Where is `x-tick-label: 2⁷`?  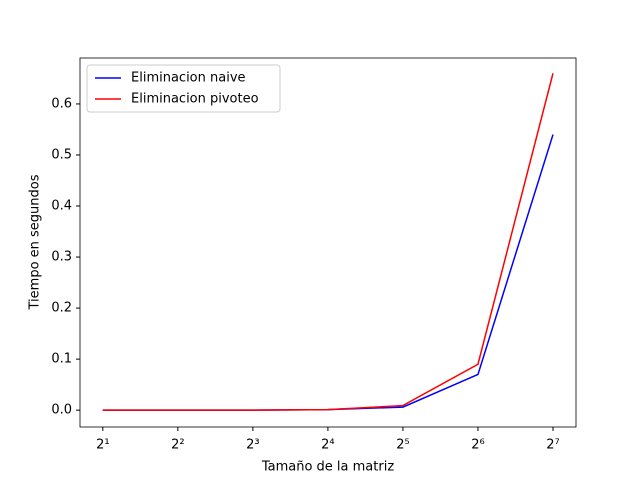
x-tick-label: 2⁷ is located at coordinates (552, 445).